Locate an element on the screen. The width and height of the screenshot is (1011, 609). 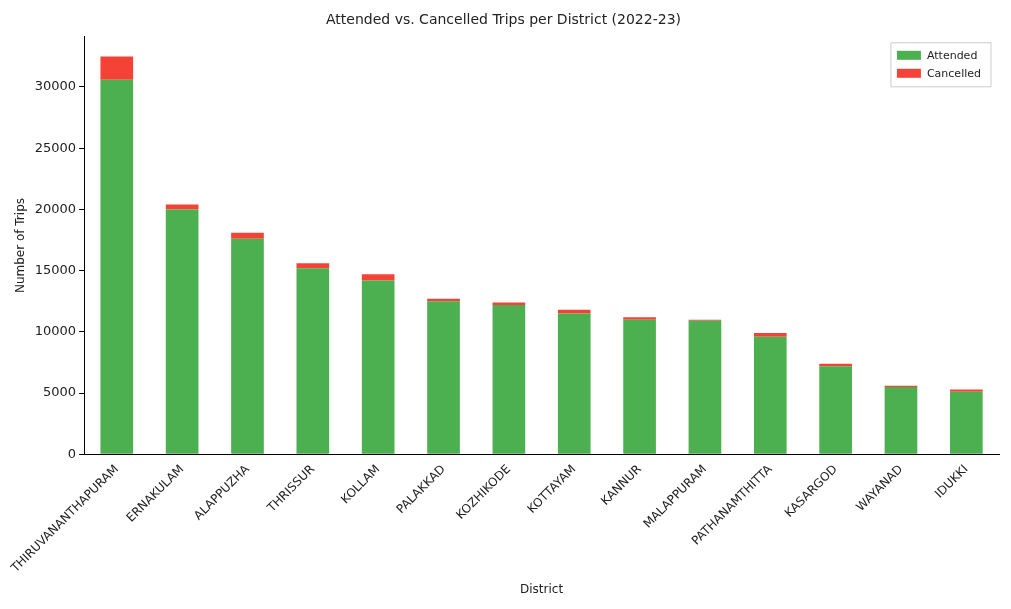
legend-label: Attended is located at coordinates (952, 55).